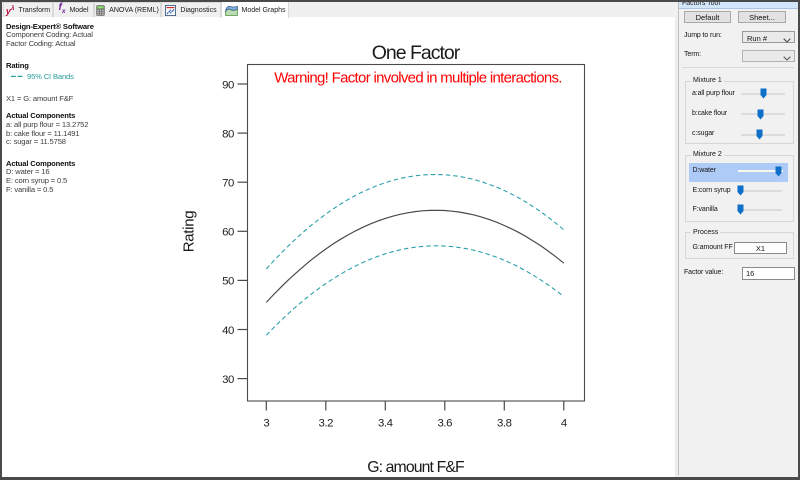  Describe the element at coordinates (564, 424) in the screenshot. I see `svg-text: 4` at that location.